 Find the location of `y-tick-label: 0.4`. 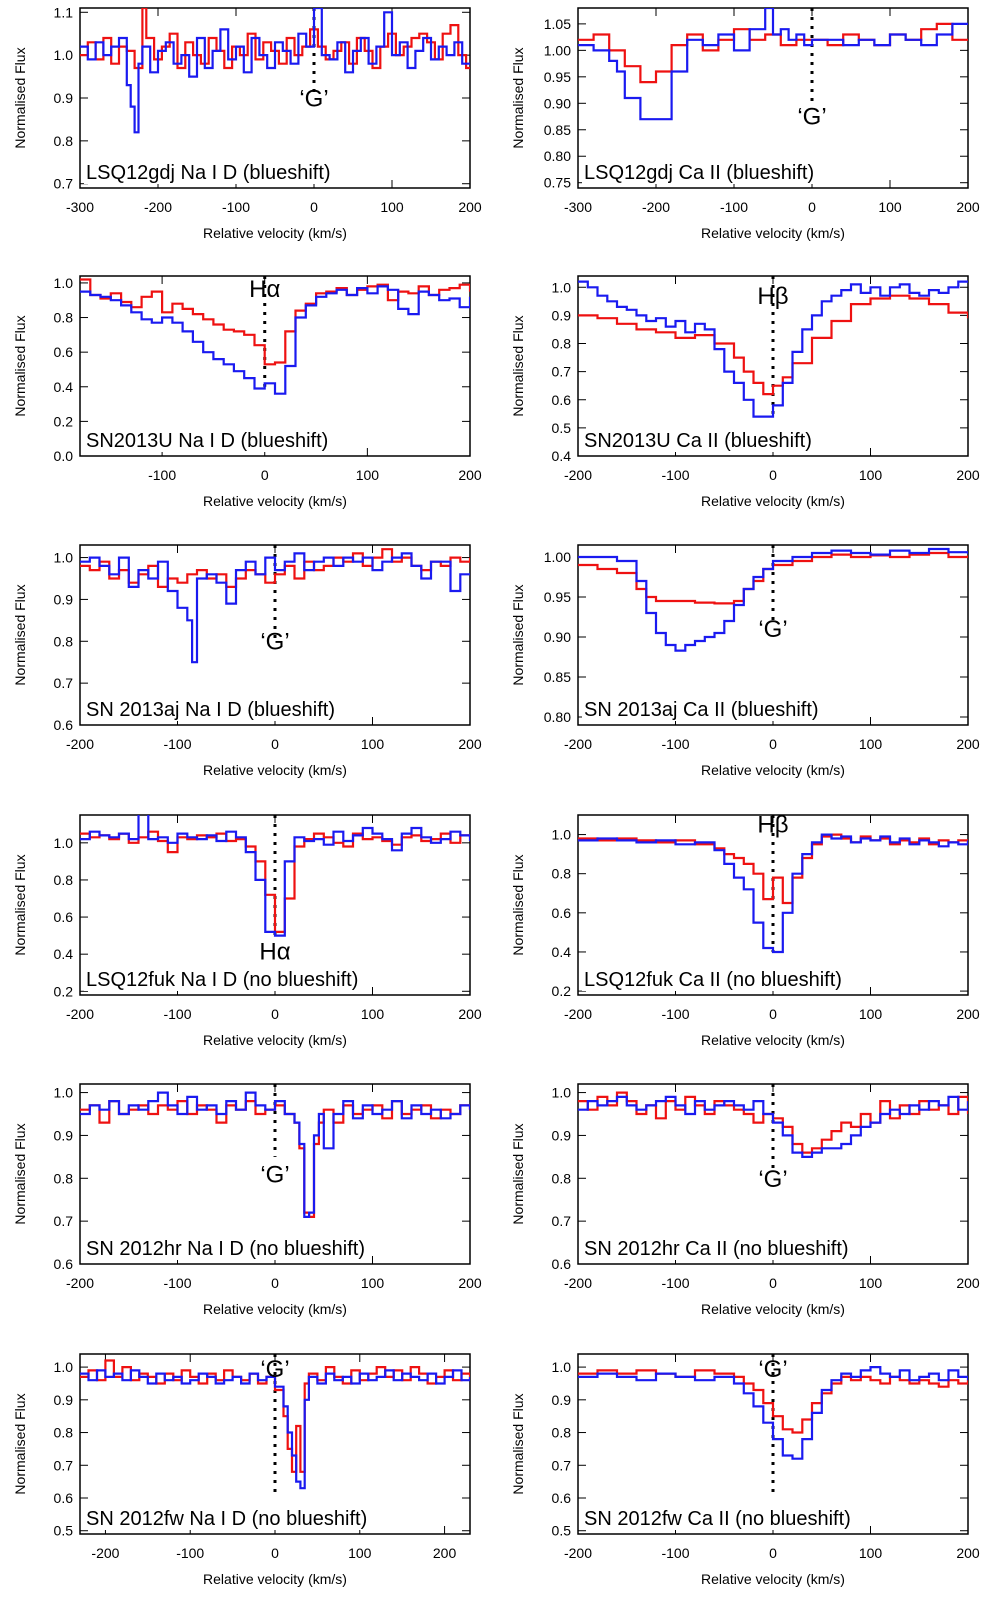

y-tick-label: 0.4 is located at coordinates (64, 387).